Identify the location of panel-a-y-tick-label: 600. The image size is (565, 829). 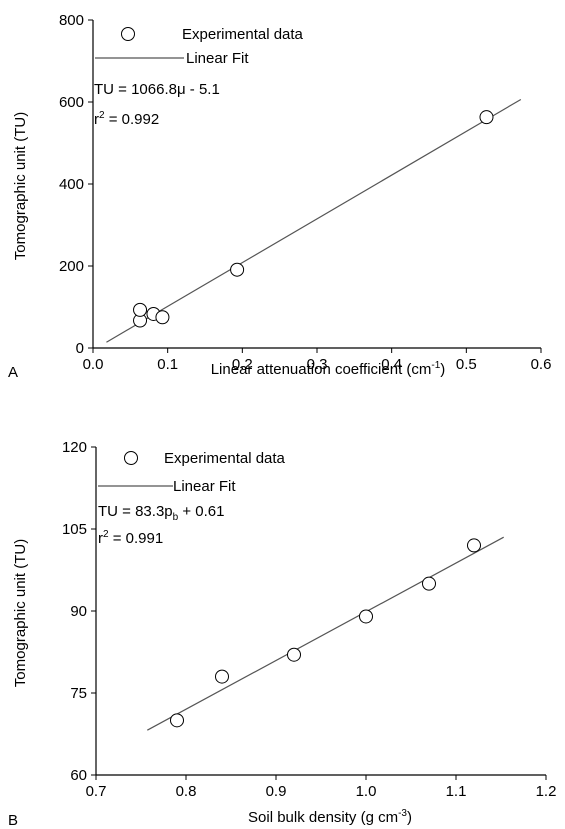
(71, 102).